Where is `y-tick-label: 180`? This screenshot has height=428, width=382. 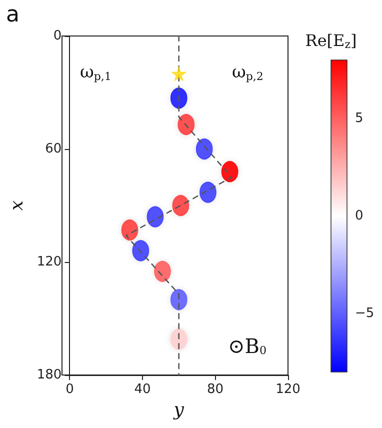
y-tick-label: 180 is located at coordinates (49, 375).